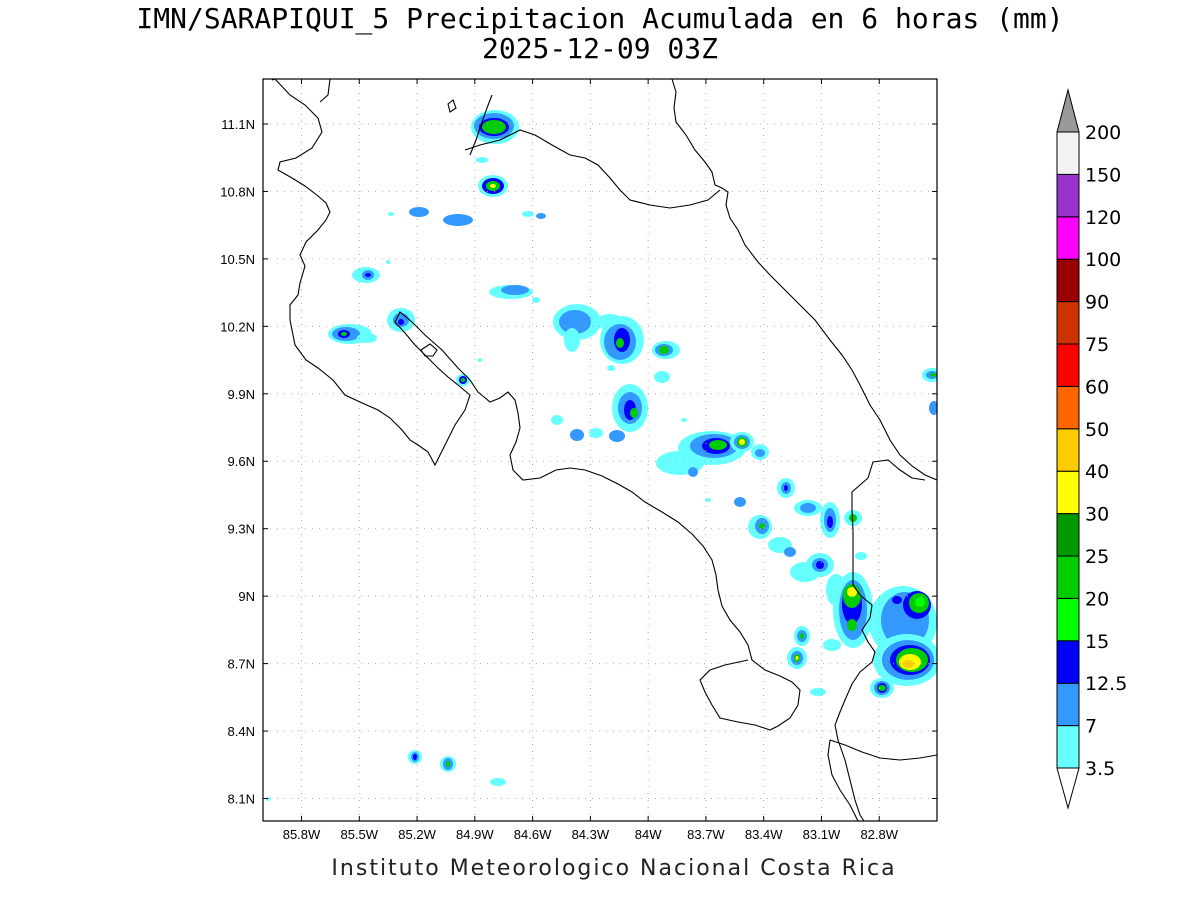  Describe the element at coordinates (1103, 218) in the screenshot. I see `colorbar-label: 120` at that location.